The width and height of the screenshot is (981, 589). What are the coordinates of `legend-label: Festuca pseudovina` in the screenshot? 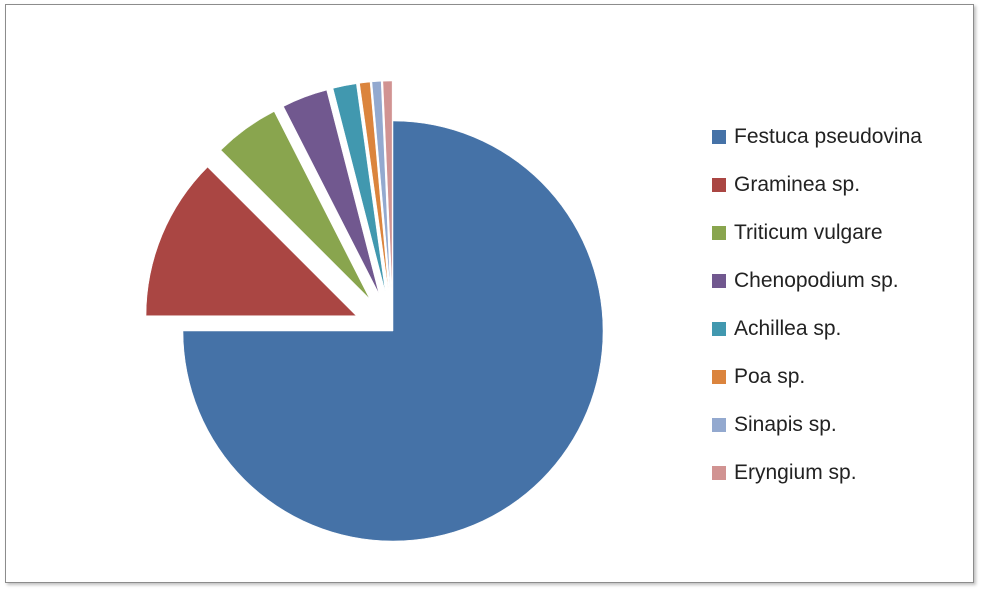 It's located at (828, 136).